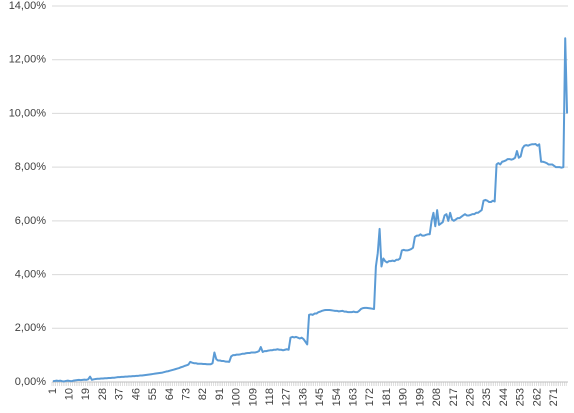  I want to click on x-tick-label: 181, so click(387, 397).